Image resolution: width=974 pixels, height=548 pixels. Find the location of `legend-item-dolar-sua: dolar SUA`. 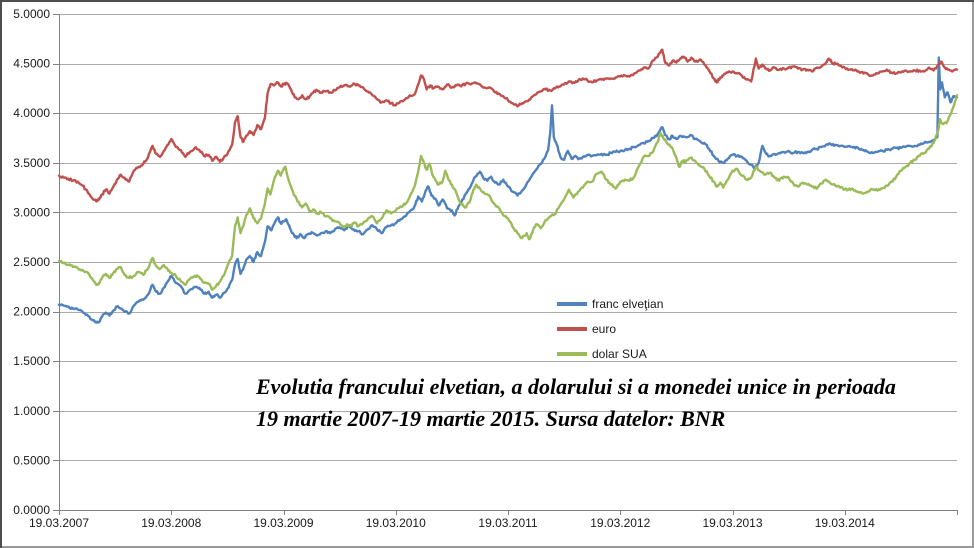

legend-item-dolar-sua: dolar SUA is located at coordinates (610, 353).